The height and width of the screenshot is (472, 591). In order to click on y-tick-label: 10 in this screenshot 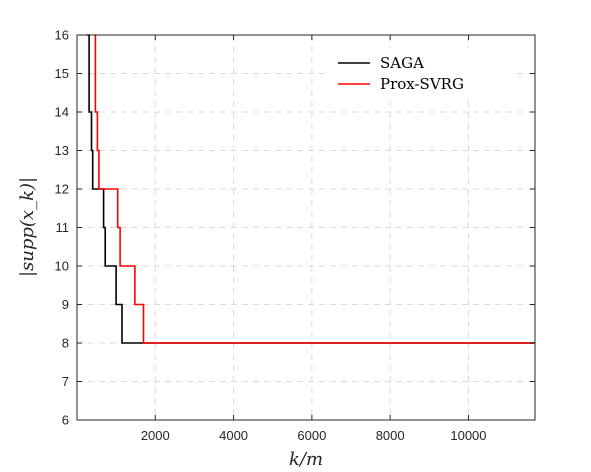, I will do `click(62, 266)`.